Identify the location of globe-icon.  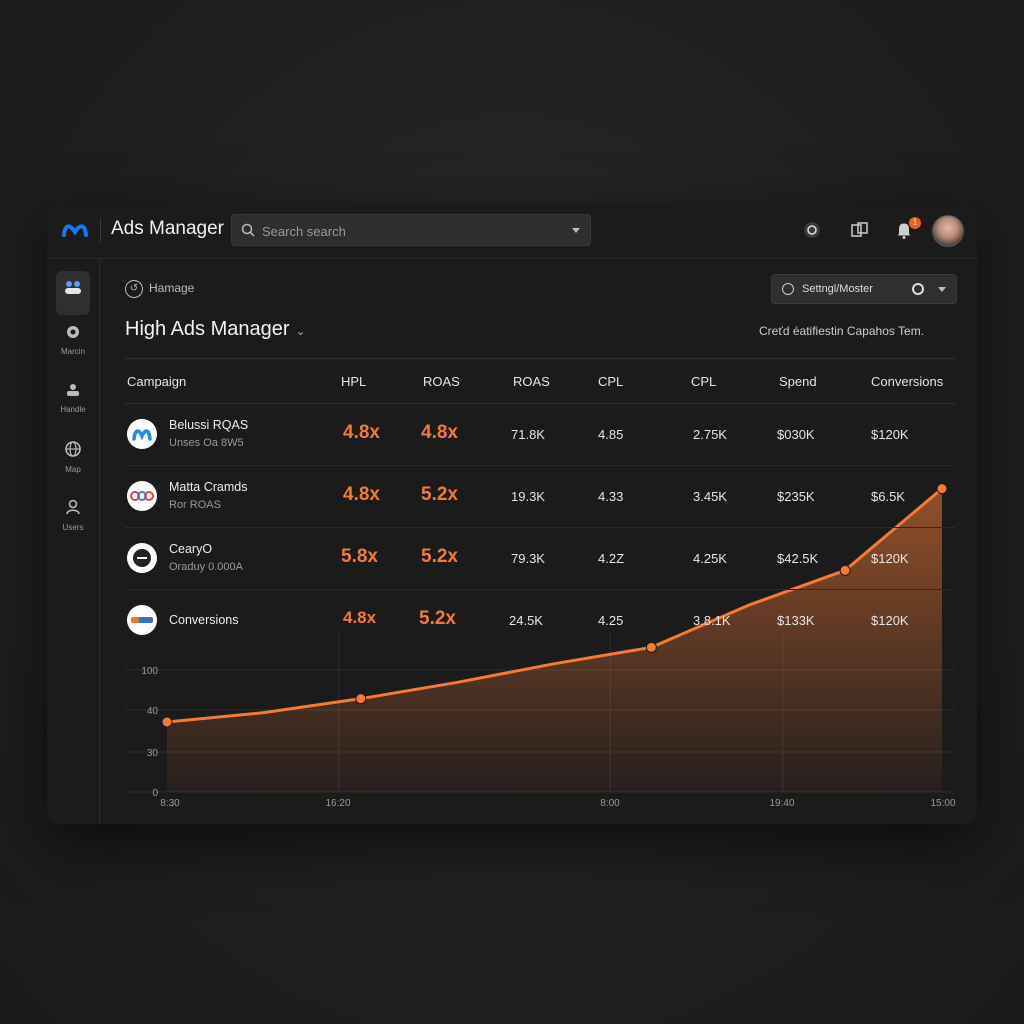
(73, 449).